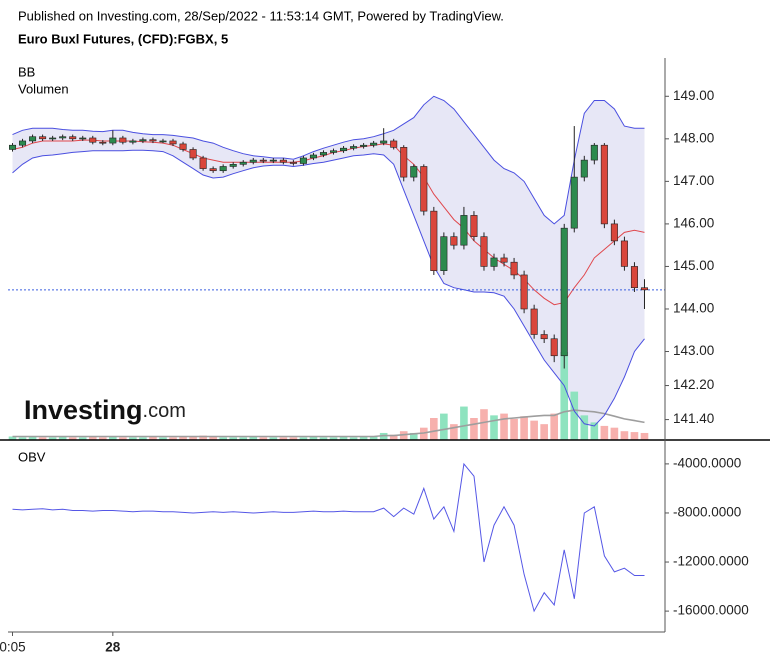  What do you see at coordinates (32, 456) in the screenshot?
I see `legend-label: OBV` at bounding box center [32, 456].